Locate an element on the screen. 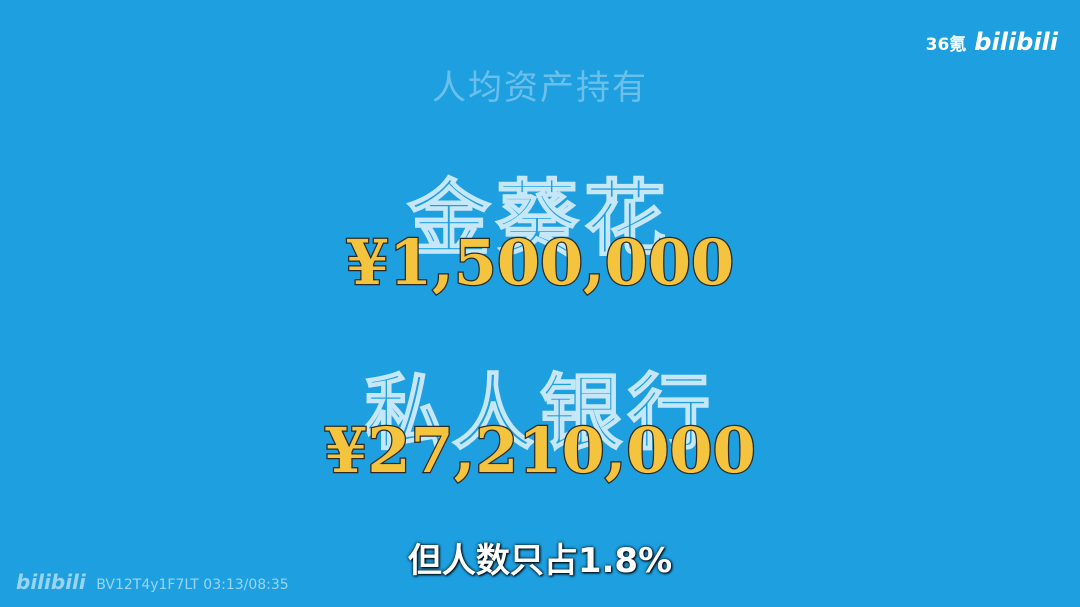 This screenshot has height=607, width=1080. top-watermark: 36氪 bilibili is located at coordinates (992, 42).